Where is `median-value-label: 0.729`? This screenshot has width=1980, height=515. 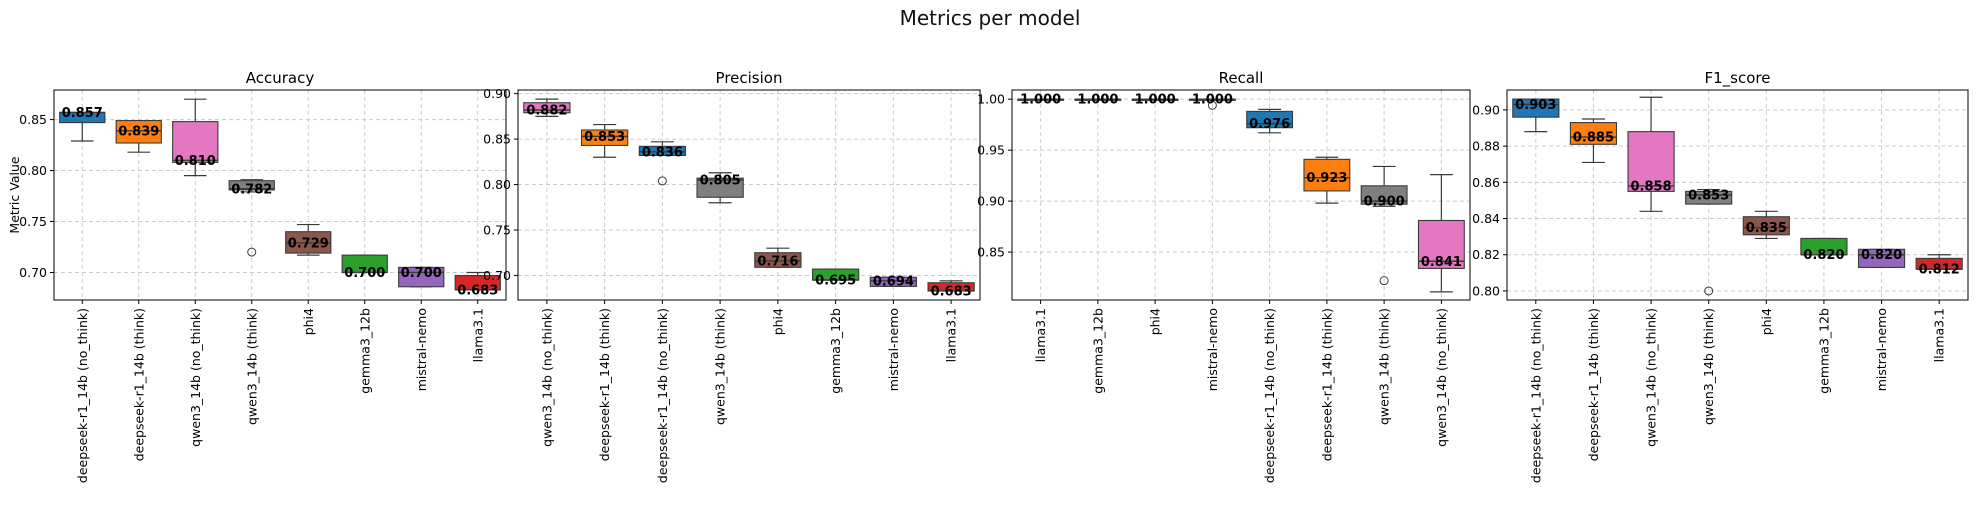 median-value-label: 0.729 is located at coordinates (308, 243).